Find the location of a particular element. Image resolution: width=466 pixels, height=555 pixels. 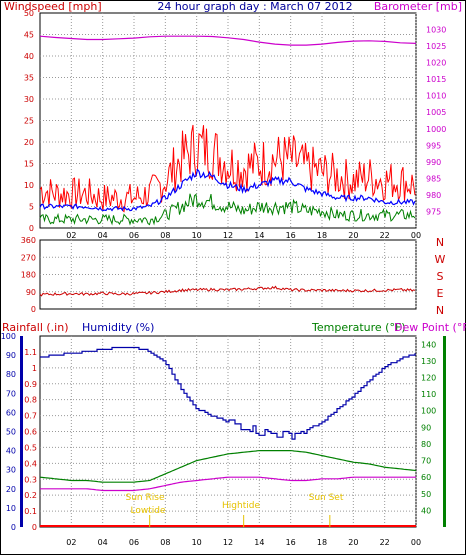

rainfall-tick-label: 1.1 is located at coordinates (30, 352).